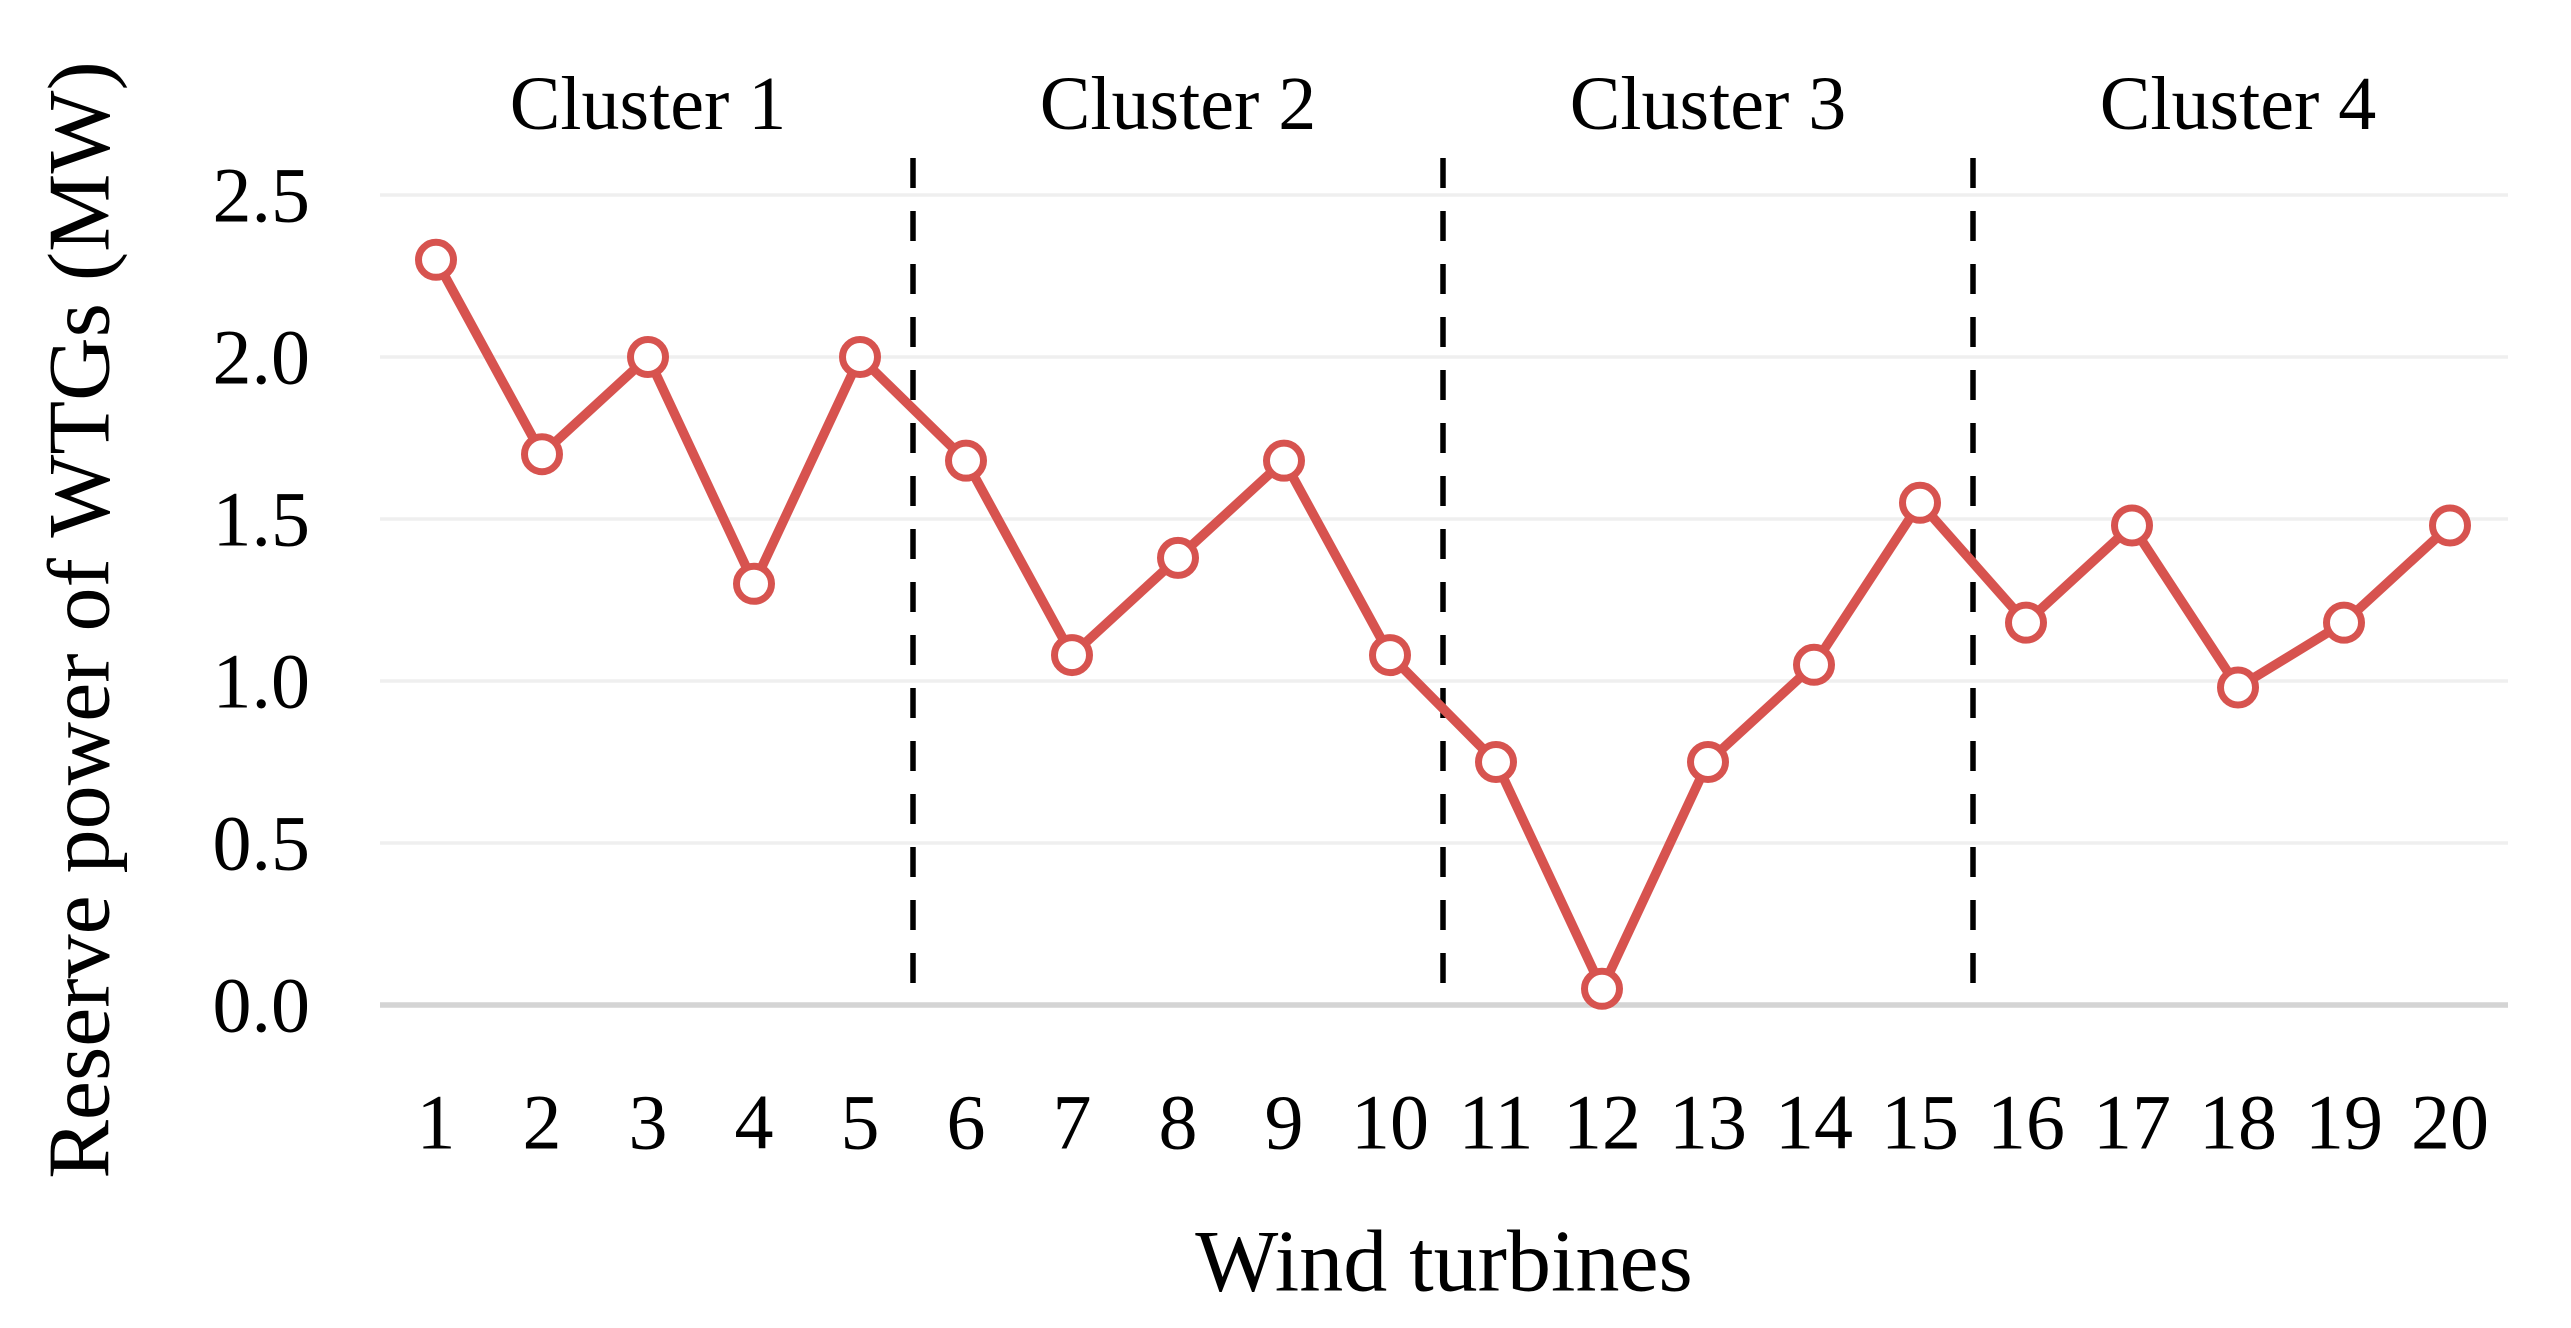 The width and height of the screenshot is (2571, 1328). I want to click on cluster-label-1: Cluster 1, so click(648, 104).